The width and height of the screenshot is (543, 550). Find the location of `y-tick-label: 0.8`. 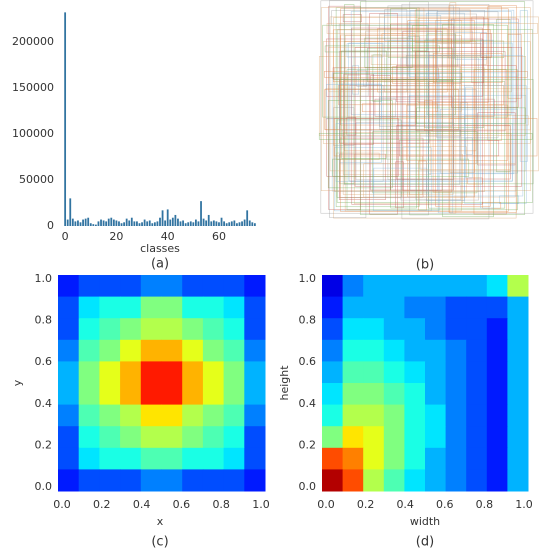

y-tick-label: 0.8 is located at coordinates (44, 320).